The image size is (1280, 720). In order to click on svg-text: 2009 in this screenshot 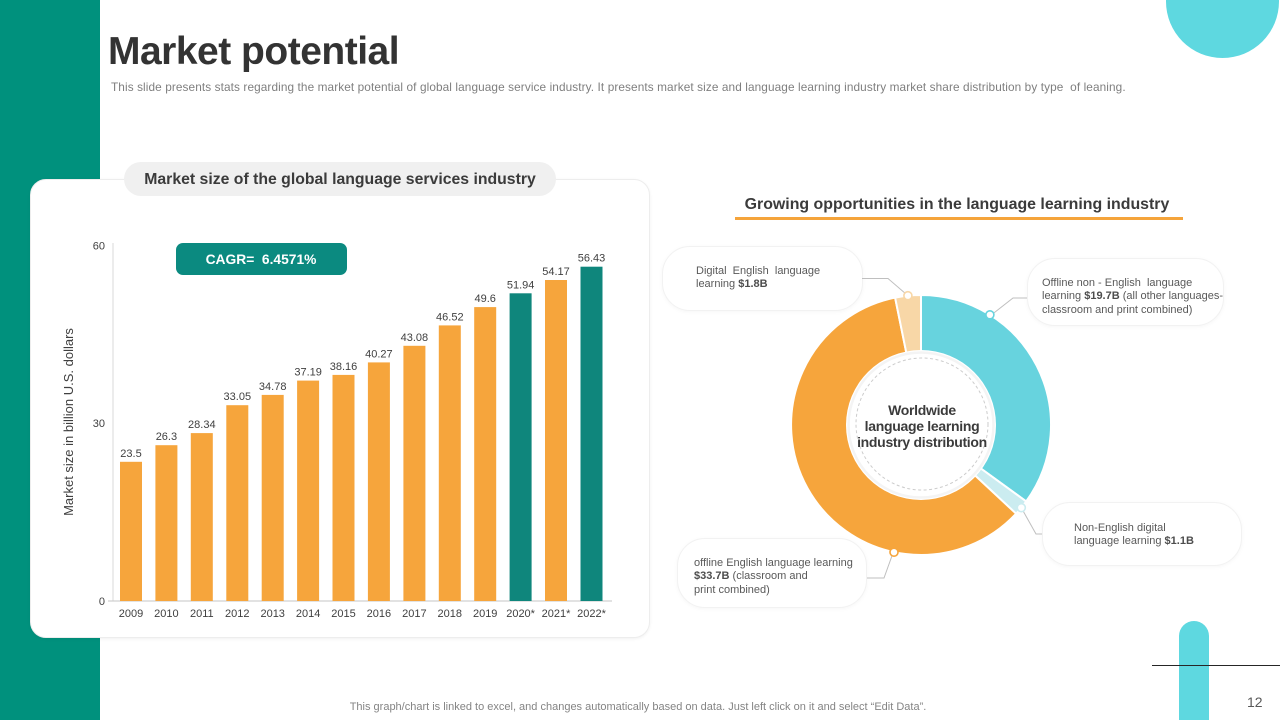, I will do `click(131, 614)`.